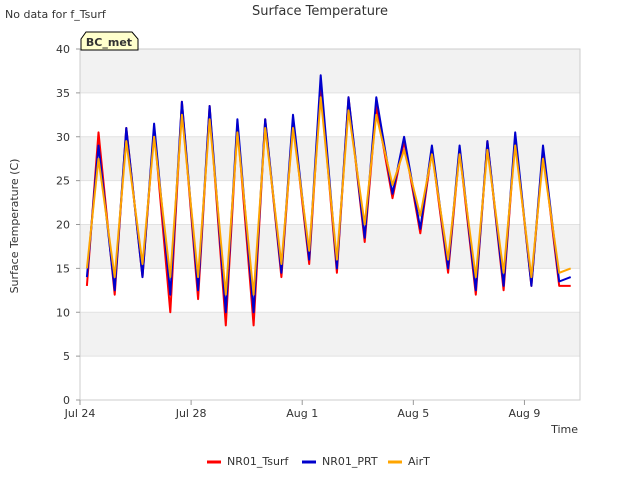  I want to click on y-tick-label: 0, so click(66, 400).